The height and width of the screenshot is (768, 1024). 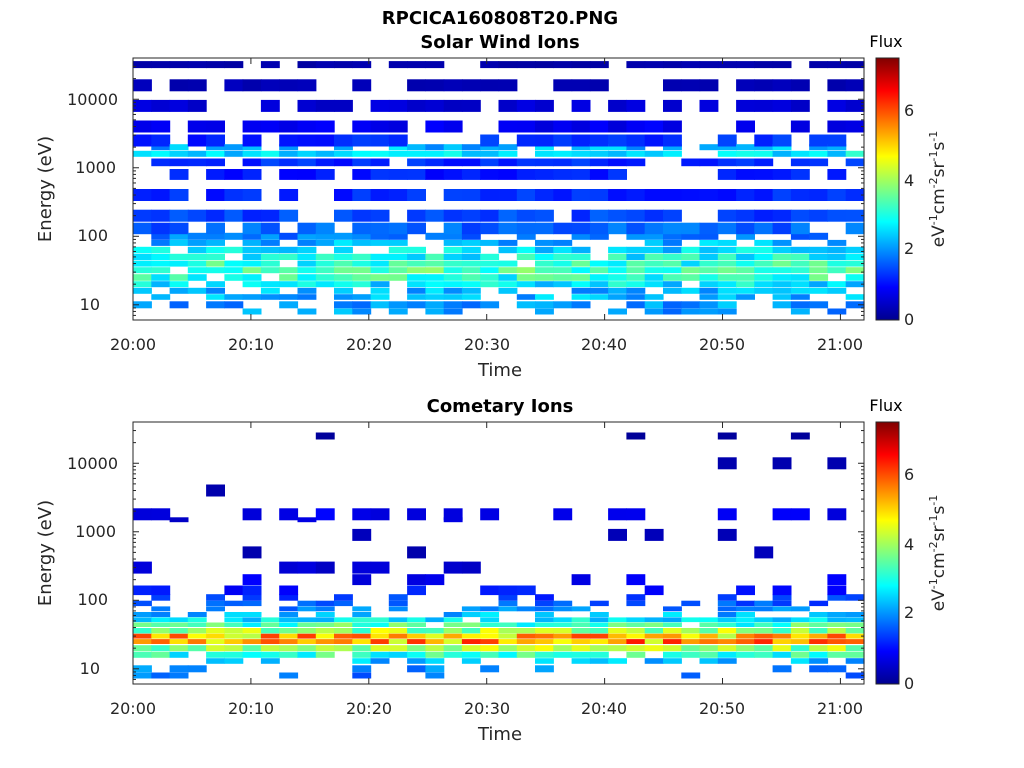 I want to click on colorbar-2-unit-label: eV-1cm-2sr-1s-1, so click(x=938, y=553).